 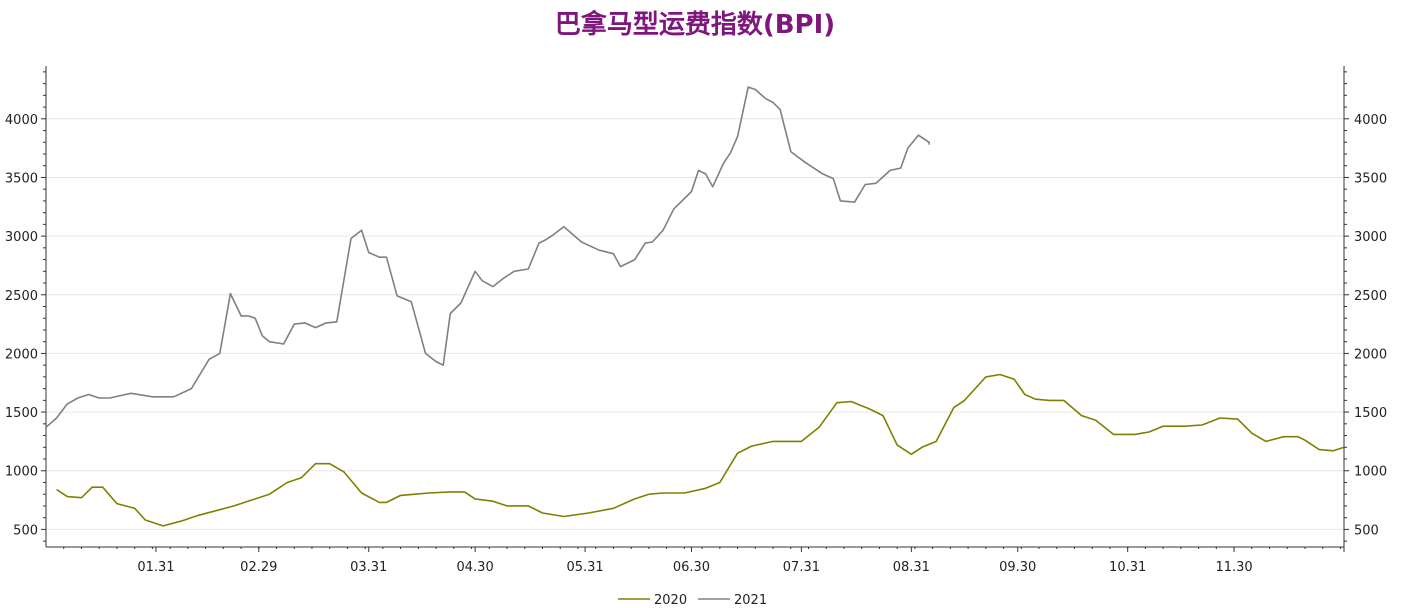 I want to click on x-tick-label: 11.30, so click(x=1233, y=567).